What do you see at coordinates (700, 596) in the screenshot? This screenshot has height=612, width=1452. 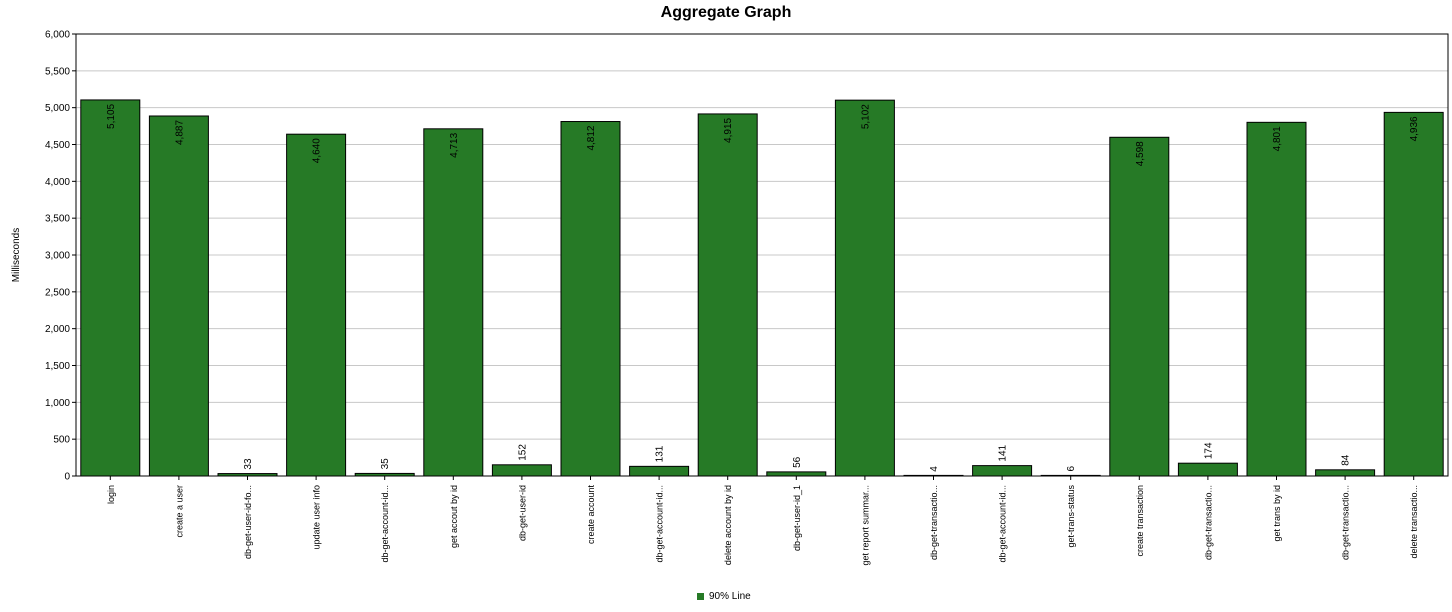 I see `legend-swatch` at bounding box center [700, 596].